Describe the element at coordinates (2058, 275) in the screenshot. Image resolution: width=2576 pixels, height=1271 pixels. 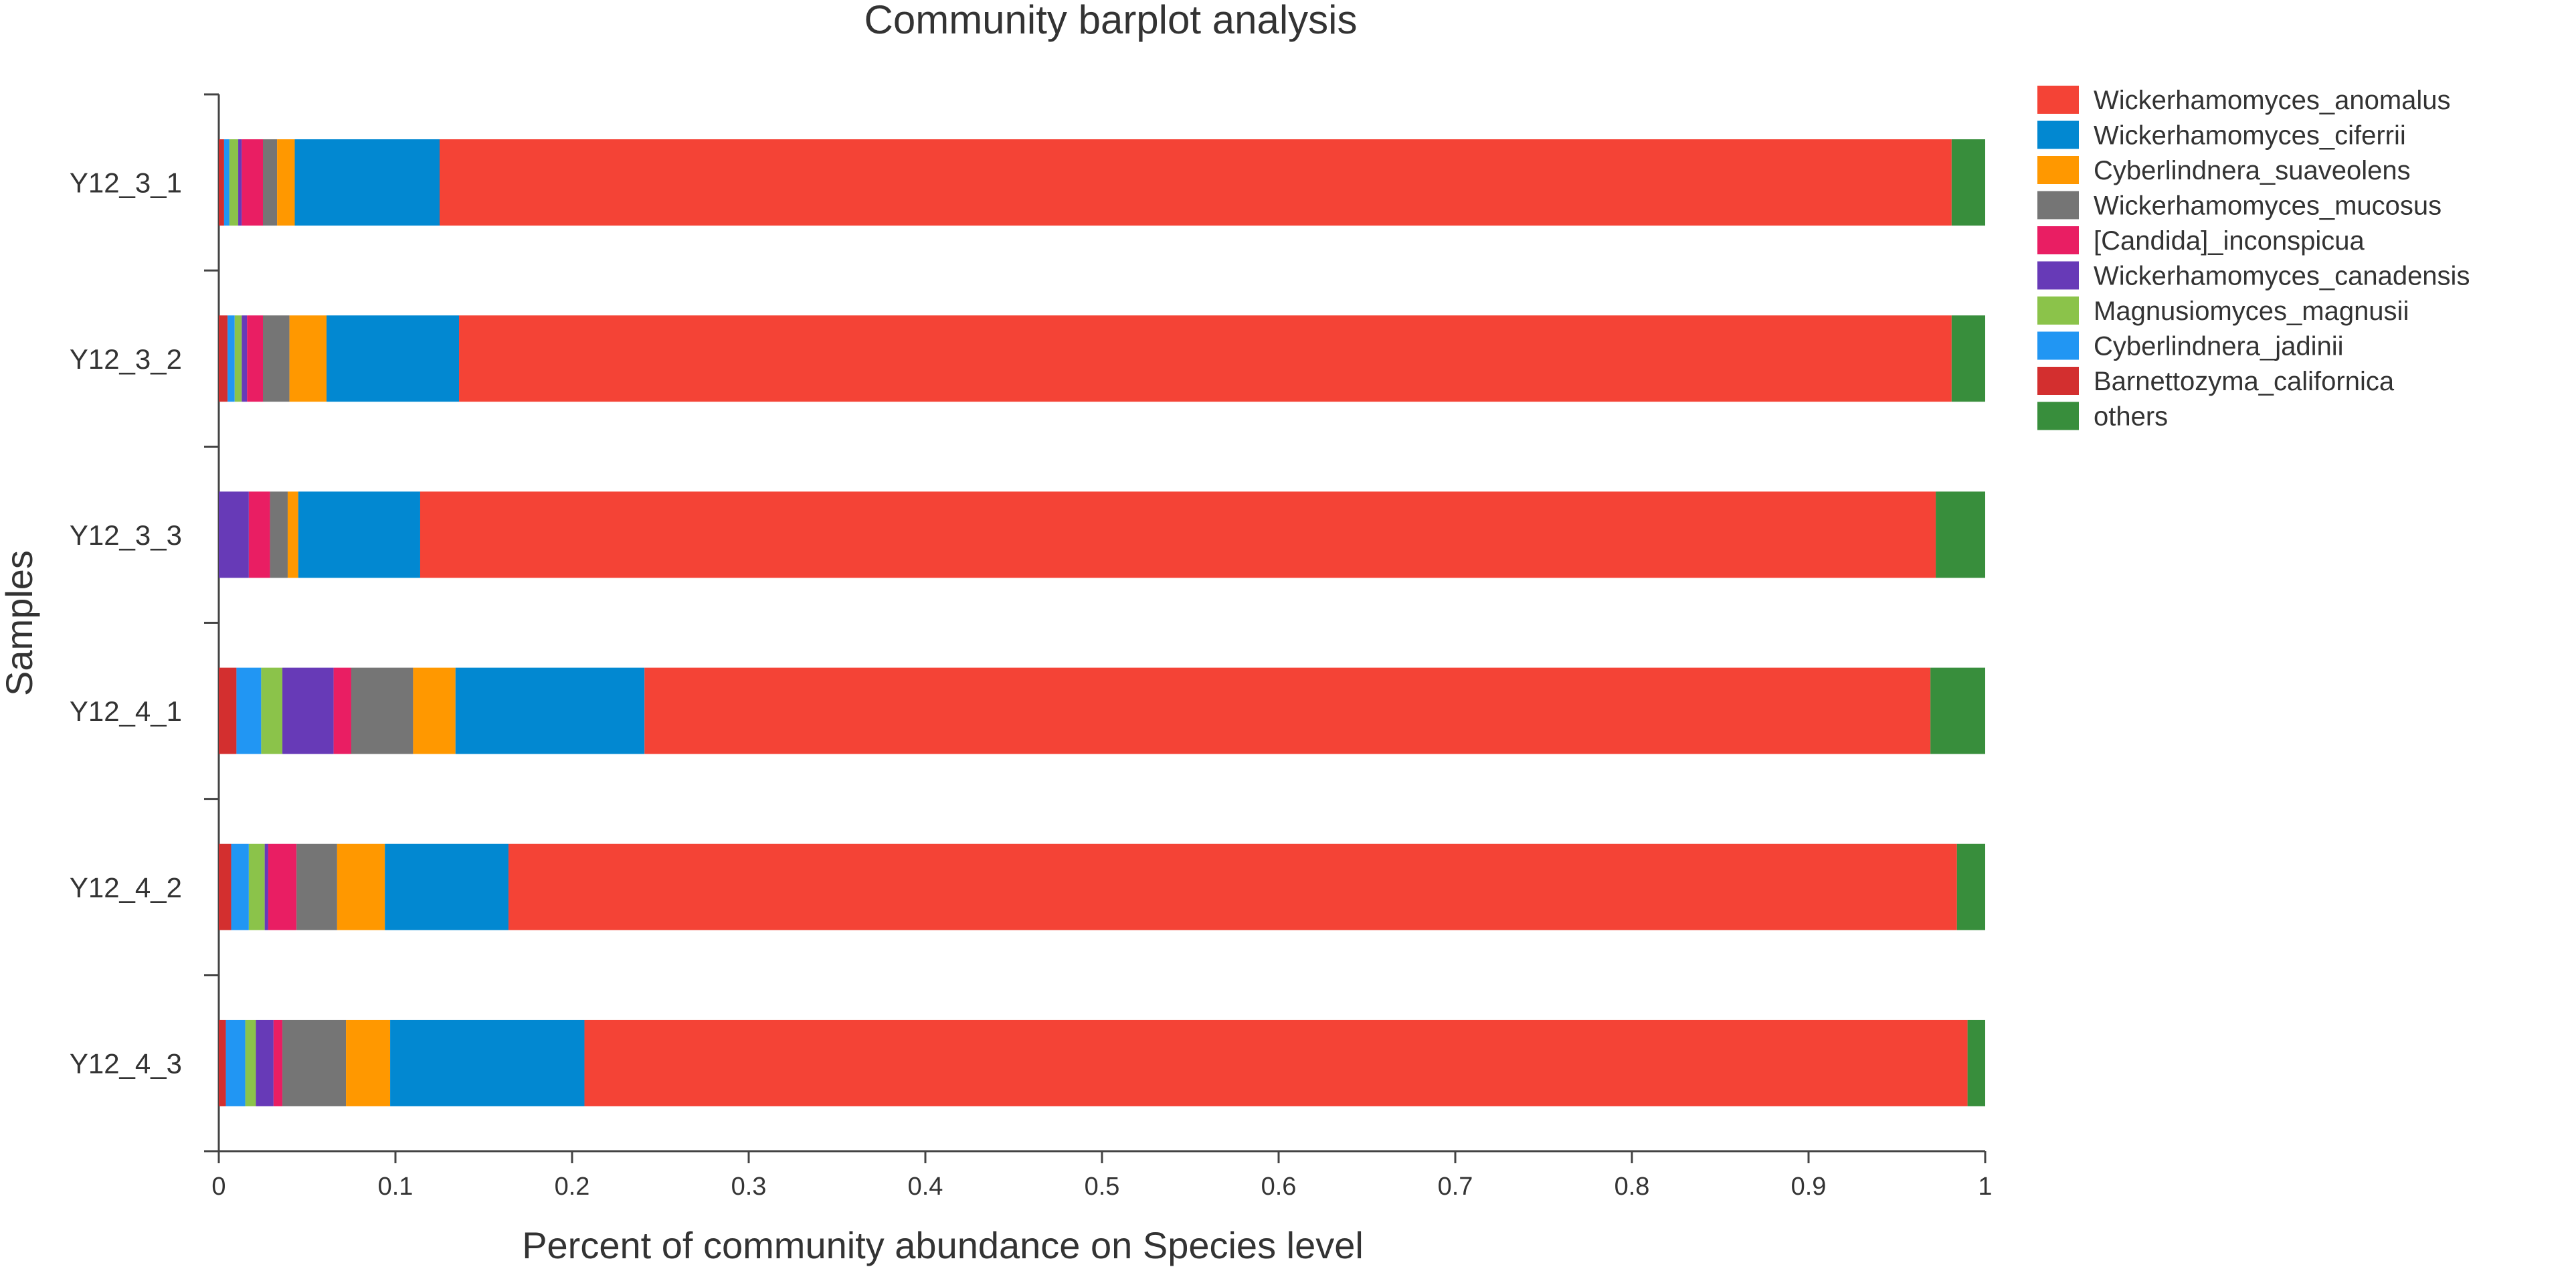
I see `legend-swatch-Wickerhamomyces_canadensis` at that location.